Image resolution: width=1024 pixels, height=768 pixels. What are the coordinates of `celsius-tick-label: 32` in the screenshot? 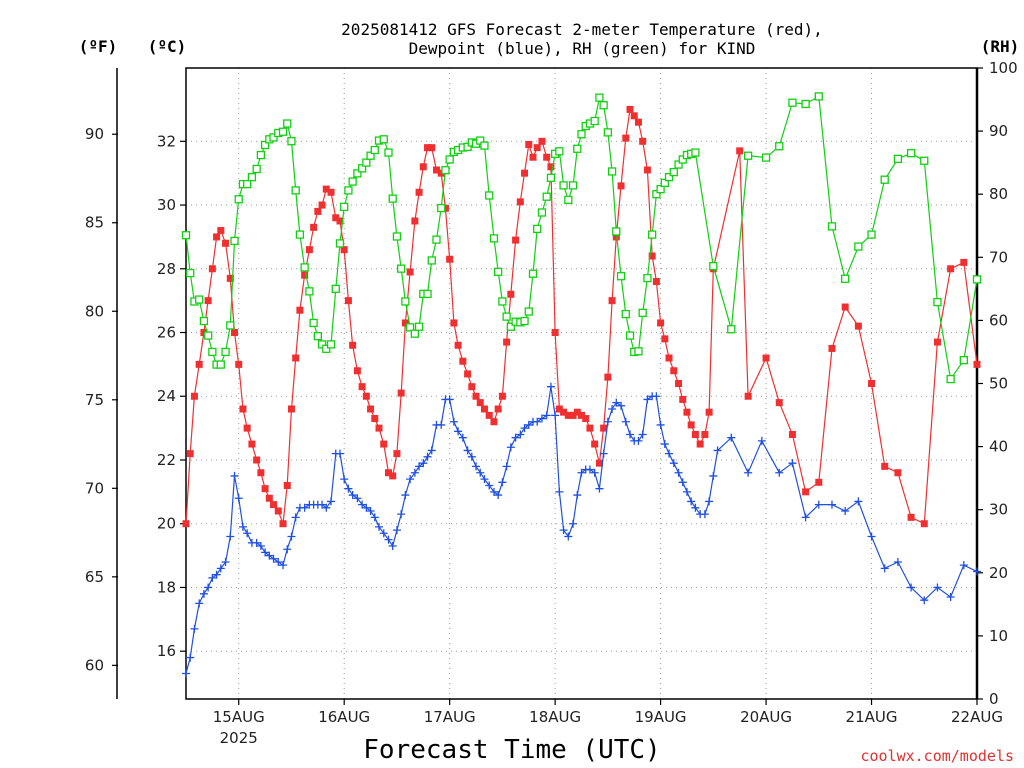 It's located at (166, 141).